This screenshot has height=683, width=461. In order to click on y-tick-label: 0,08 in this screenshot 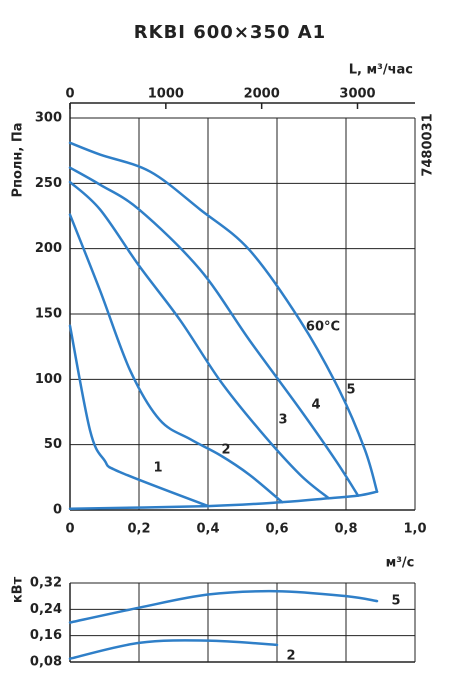, I will do `click(46, 662)`.